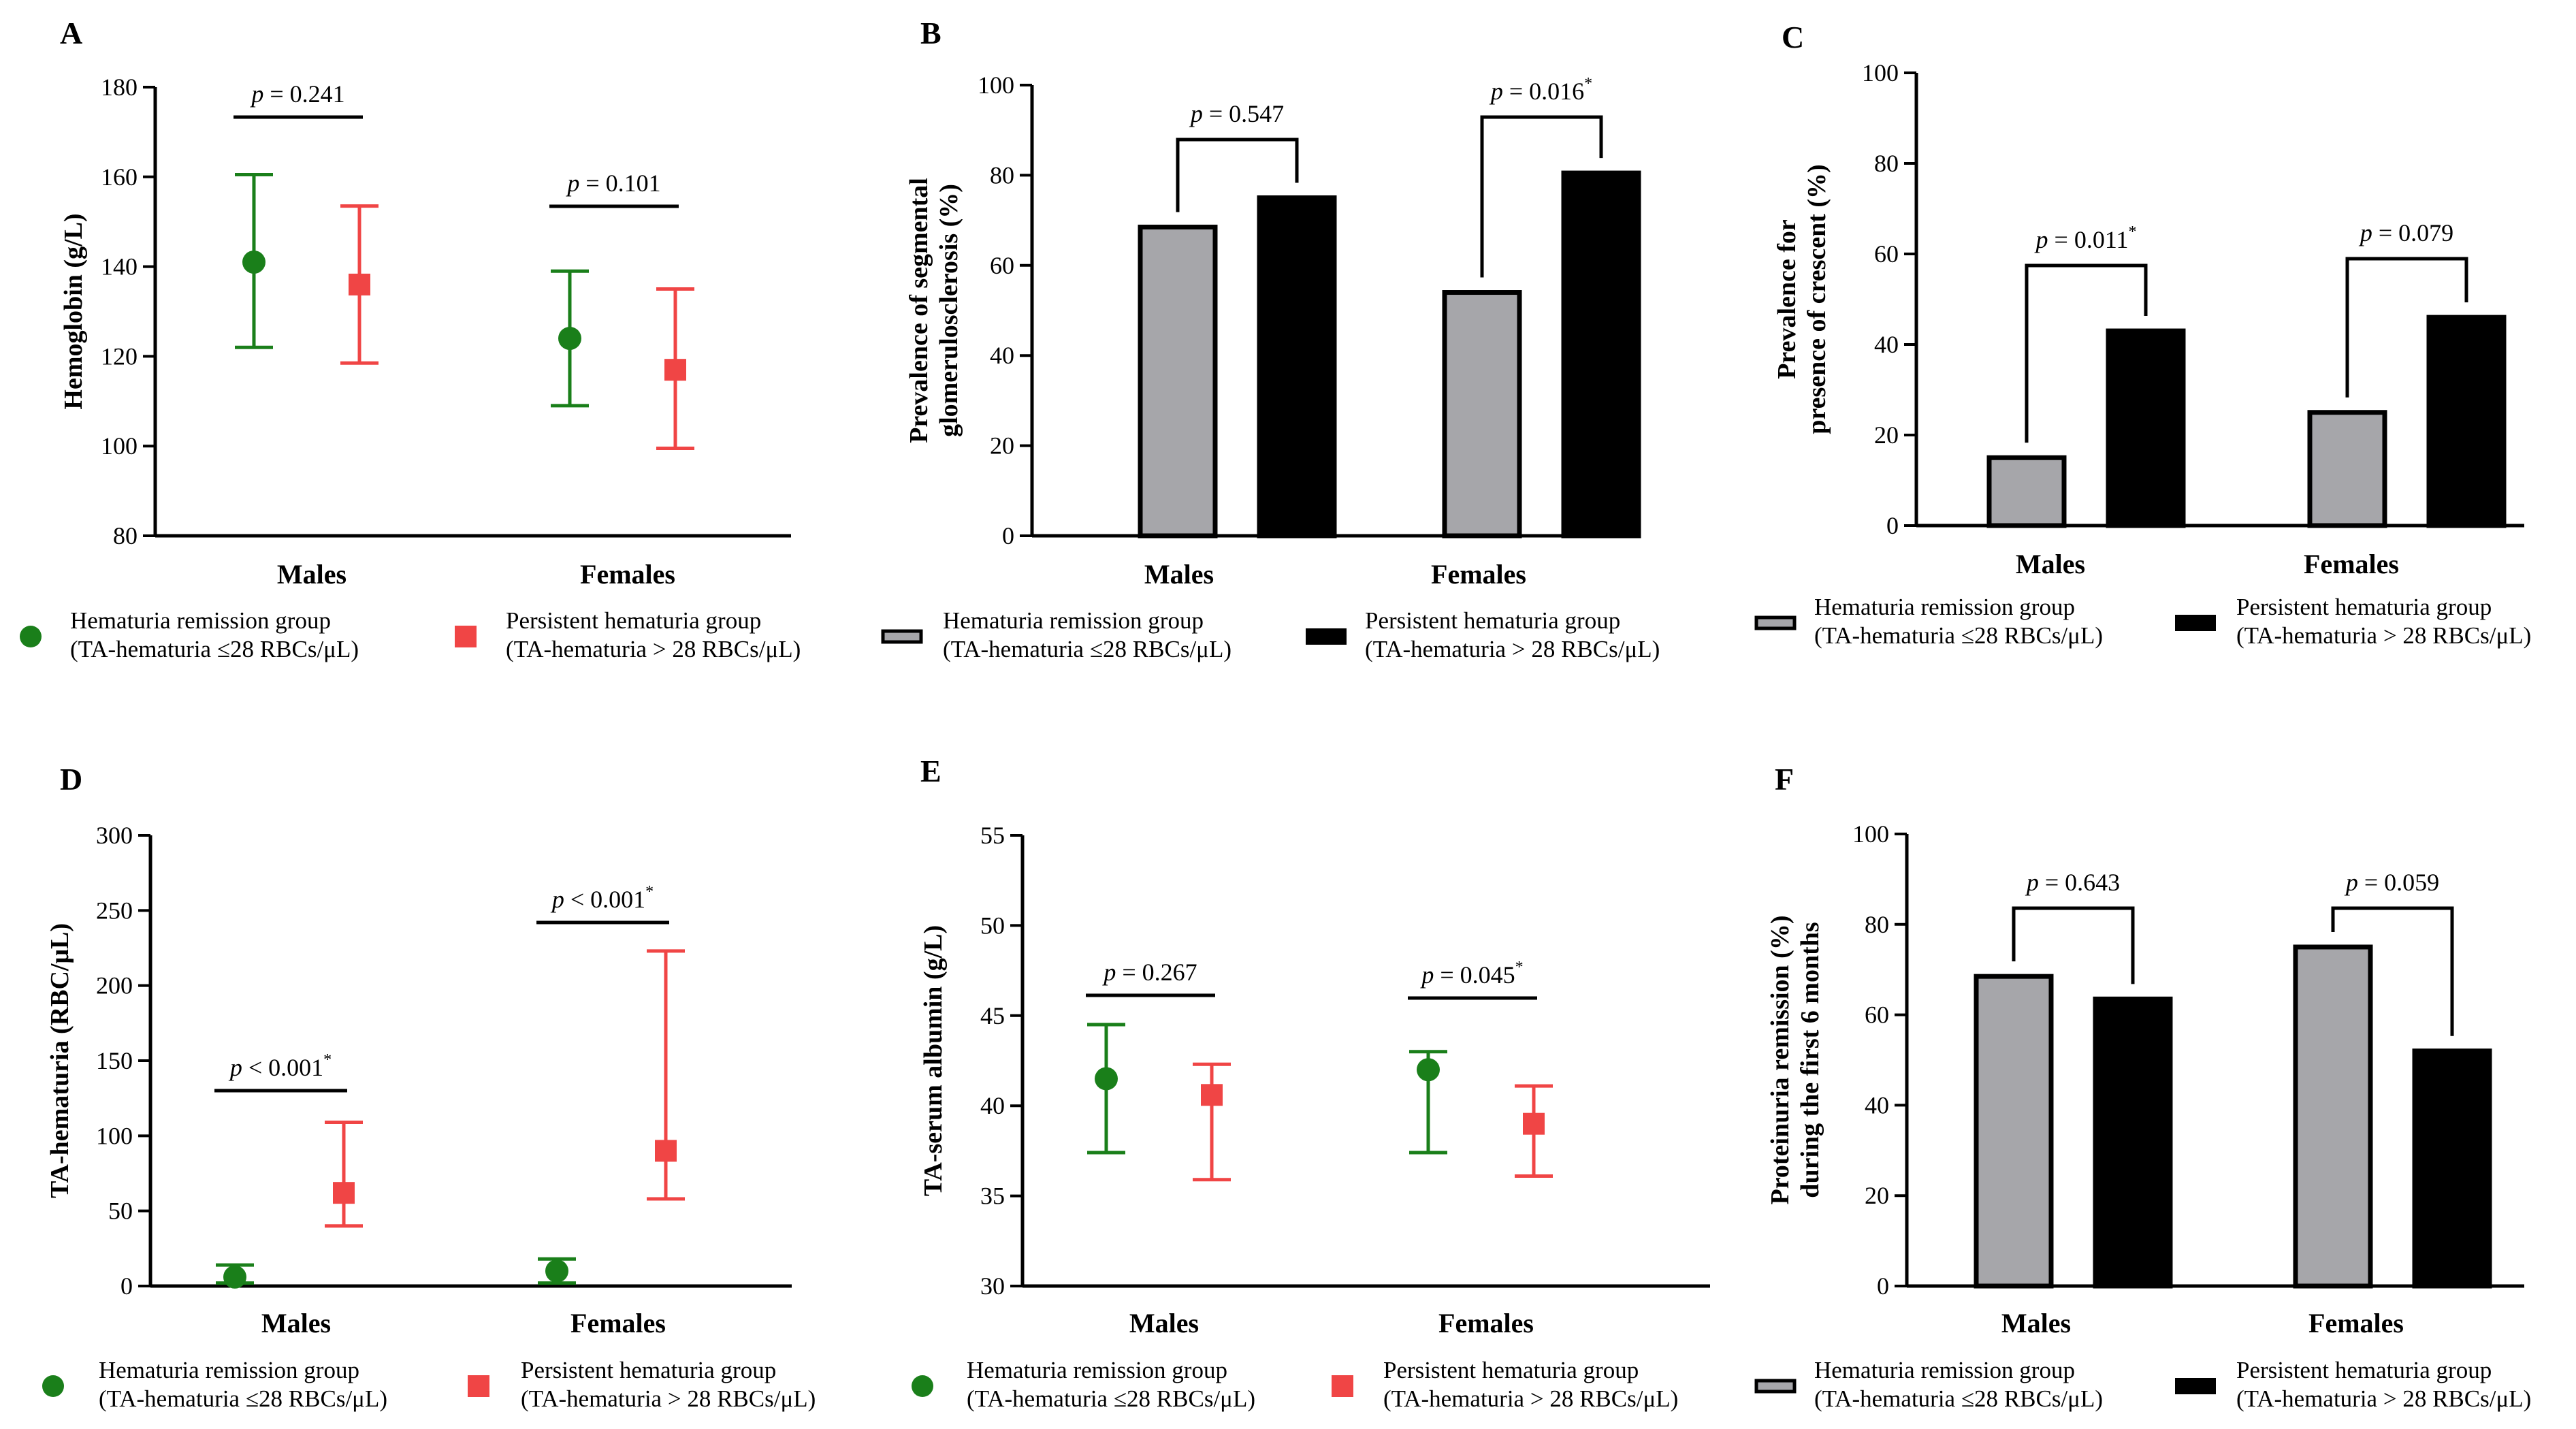 Image resolution: width=2576 pixels, height=1429 pixels. What do you see at coordinates (2146, 428) in the screenshot?
I see `bar-persistent-males` at bounding box center [2146, 428].